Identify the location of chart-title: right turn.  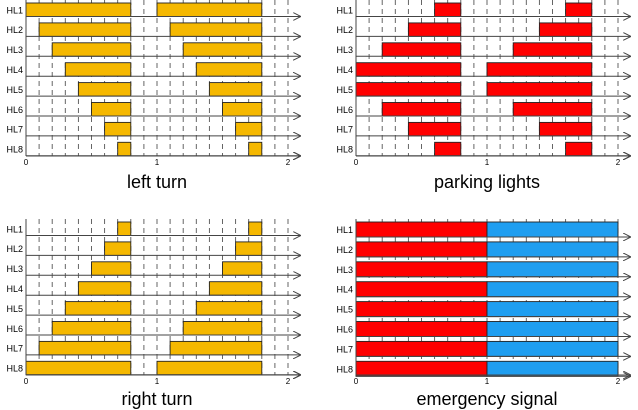
(156, 399).